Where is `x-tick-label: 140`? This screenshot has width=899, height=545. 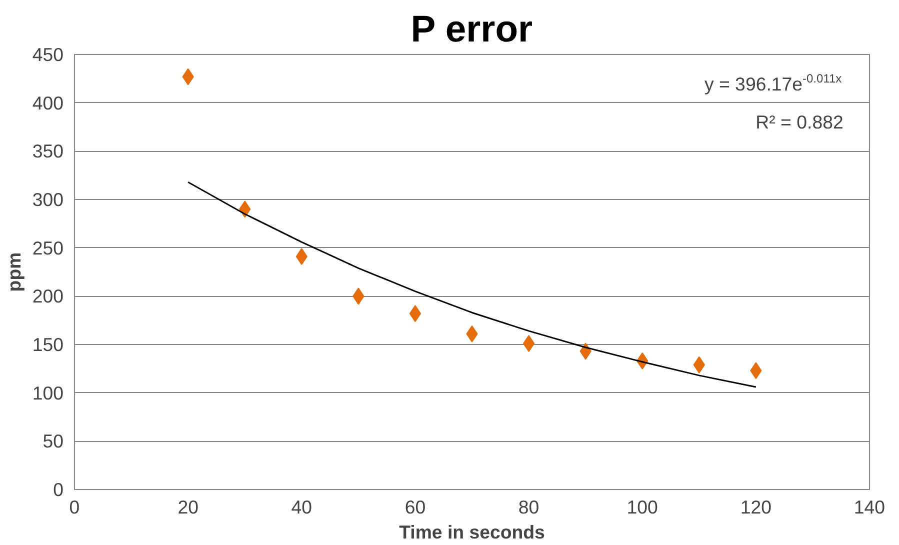
x-tick-label: 140 is located at coordinates (870, 507).